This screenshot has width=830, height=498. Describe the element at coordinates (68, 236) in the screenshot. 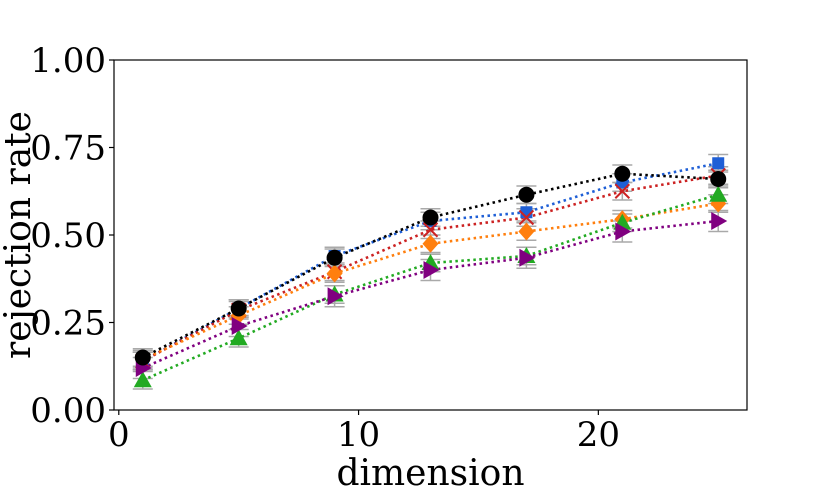

I see `y-tick-label: 0.50` at that location.